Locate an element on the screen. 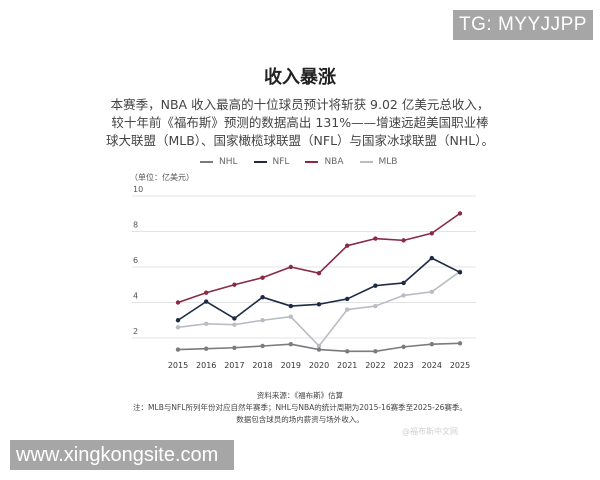 This screenshot has height=480, width=600. x-tick-label: 2021 is located at coordinates (347, 365).